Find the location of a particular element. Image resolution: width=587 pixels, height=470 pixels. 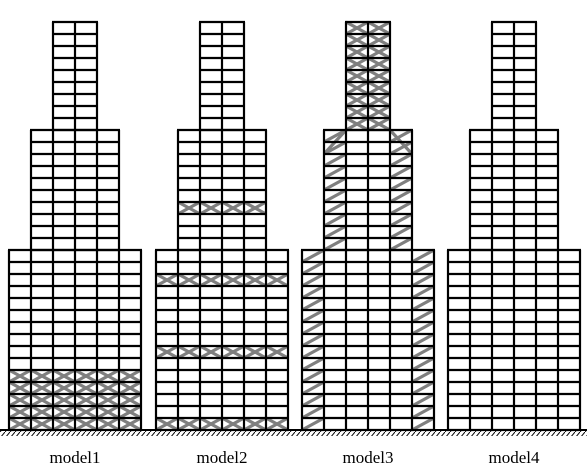

model4-label: model4 is located at coordinates (514, 457).